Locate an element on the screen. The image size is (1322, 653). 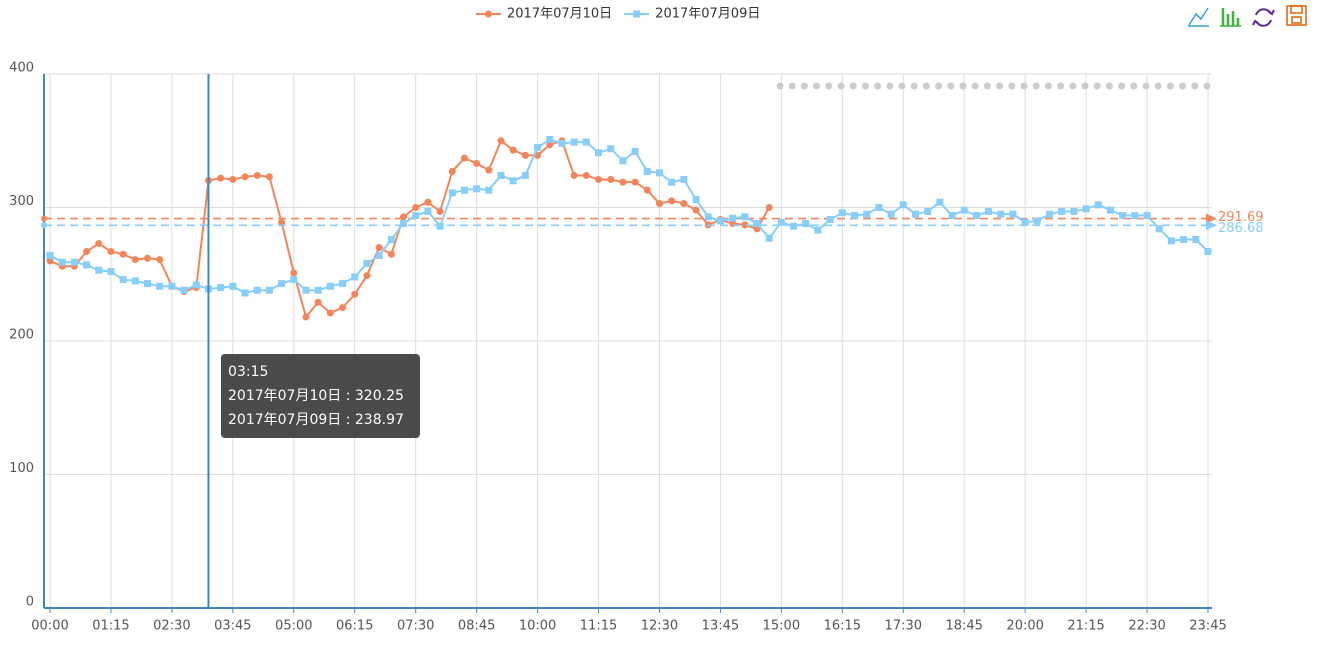
bar-icon is located at coordinates (1230, 17).